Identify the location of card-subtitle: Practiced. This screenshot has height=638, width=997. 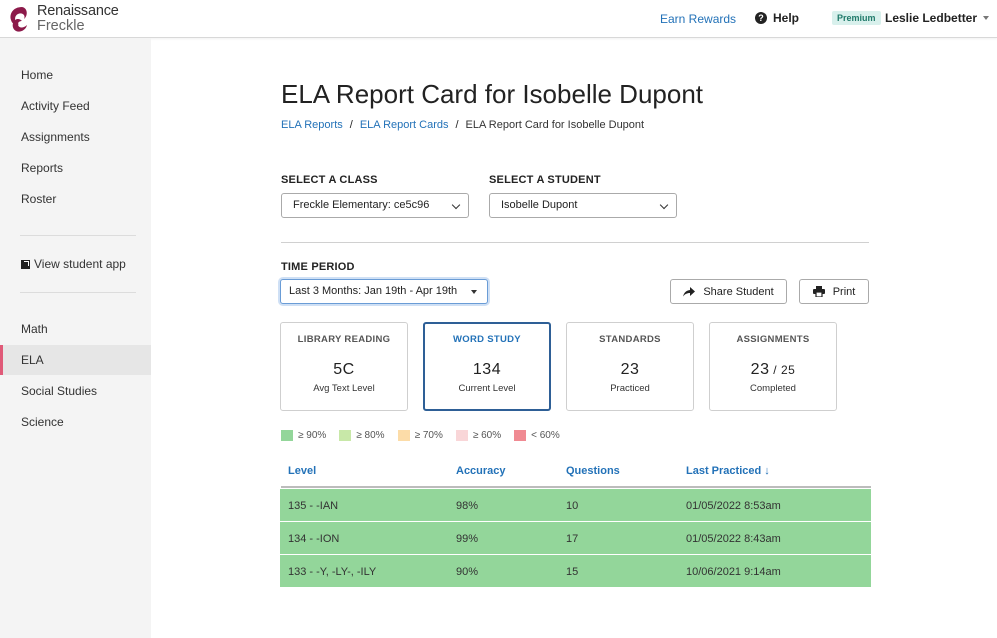
(630, 388).